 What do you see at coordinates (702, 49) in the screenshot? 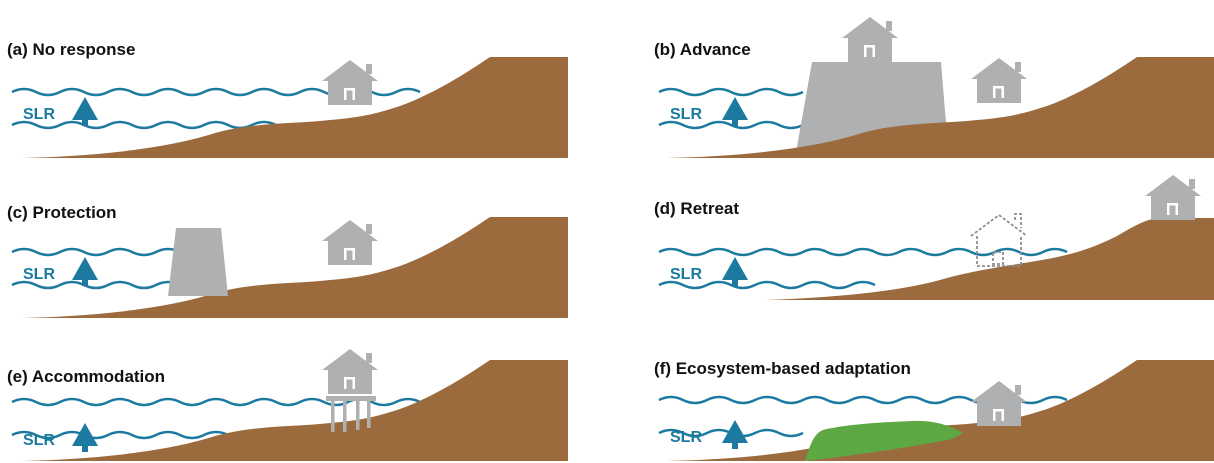
I see `panel-title-b: (b) Advance` at bounding box center [702, 49].